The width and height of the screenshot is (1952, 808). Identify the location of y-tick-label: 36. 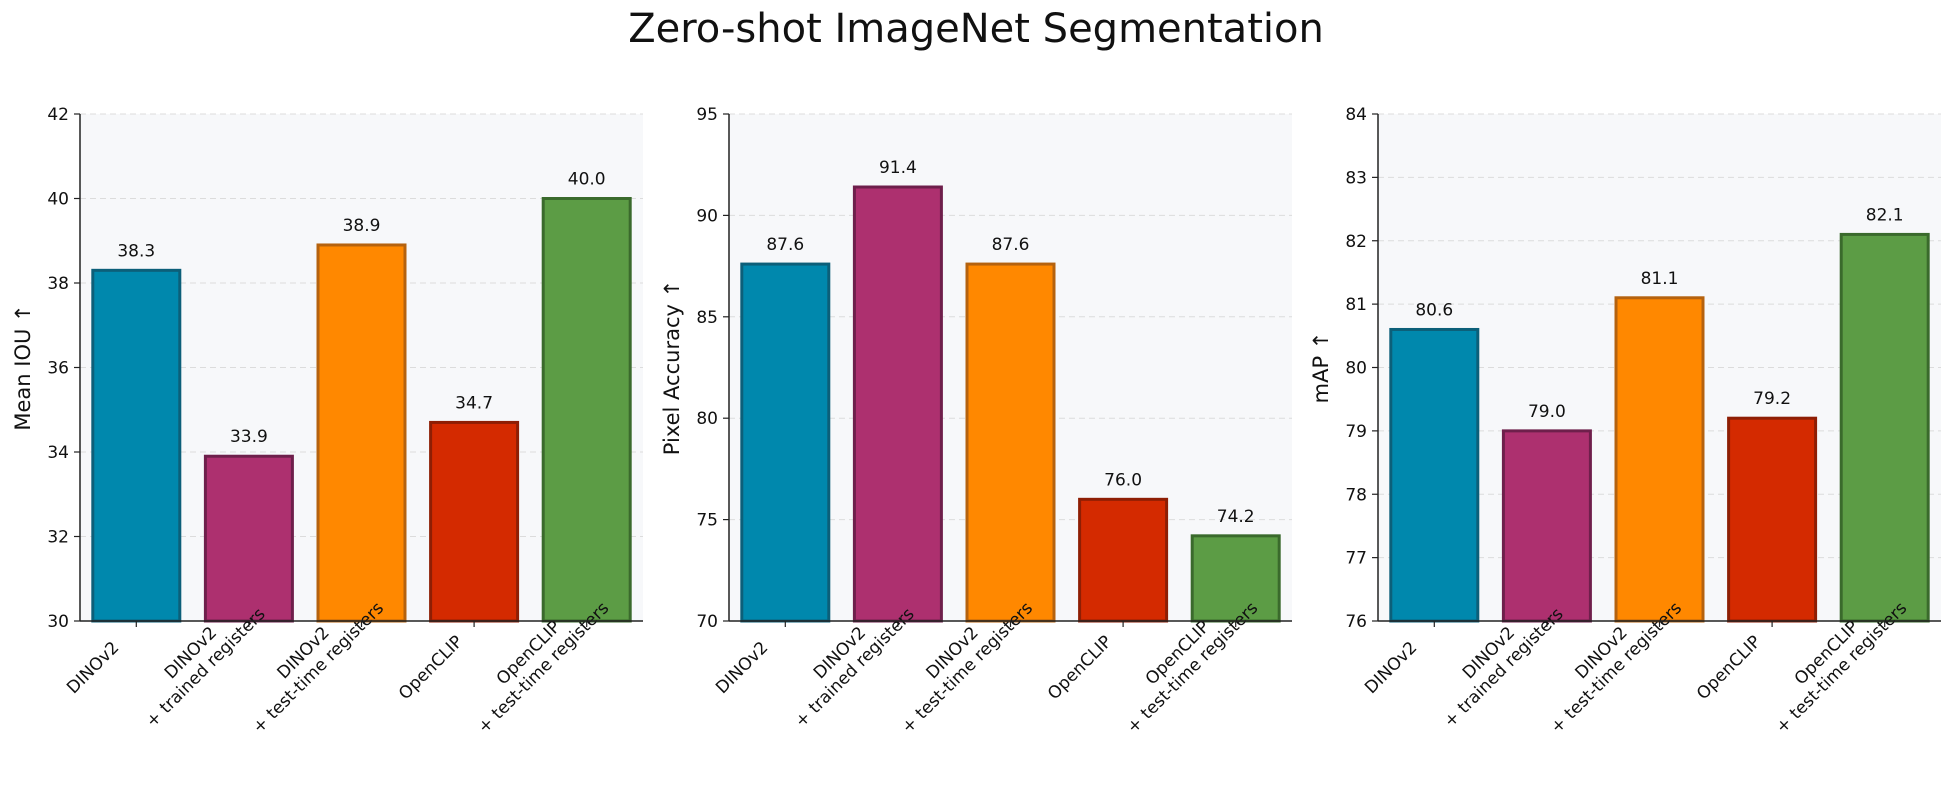
(58, 369).